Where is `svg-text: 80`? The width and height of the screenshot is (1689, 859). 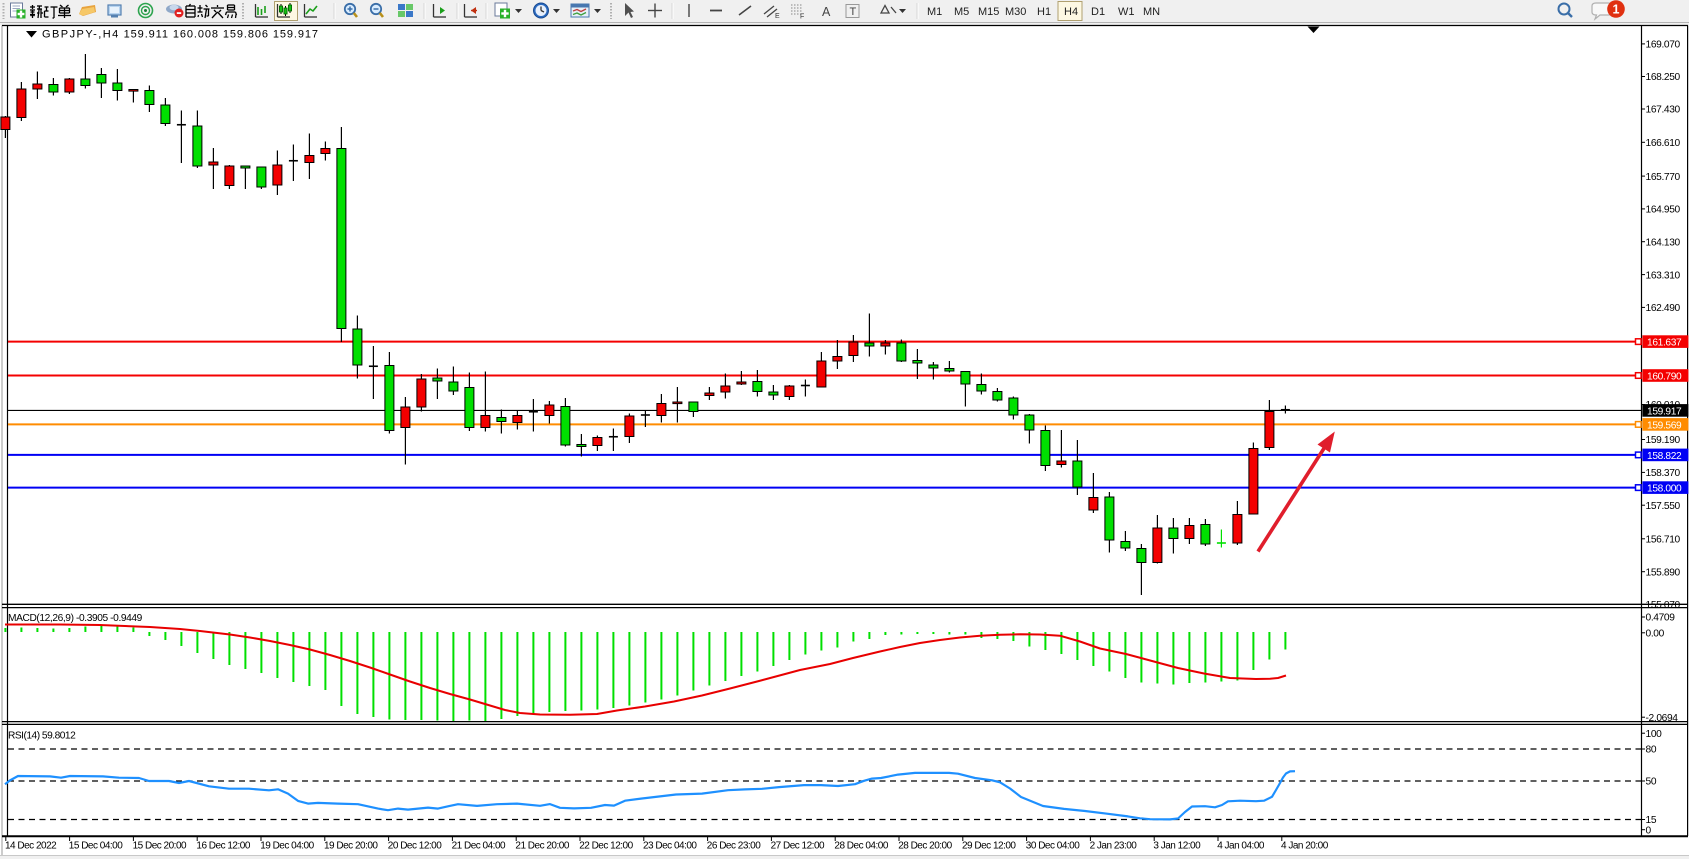
svg-text: 80 is located at coordinates (1651, 750).